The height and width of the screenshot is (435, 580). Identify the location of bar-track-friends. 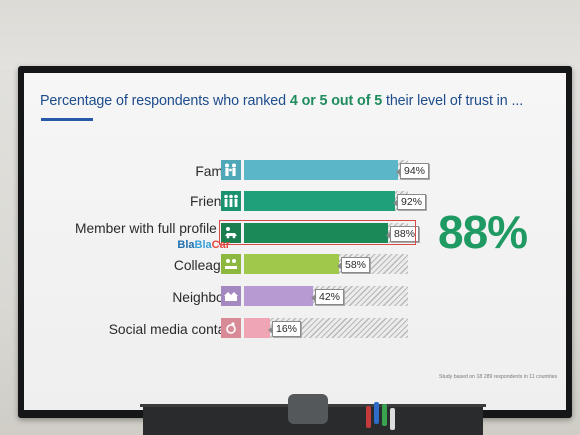
(326, 201).